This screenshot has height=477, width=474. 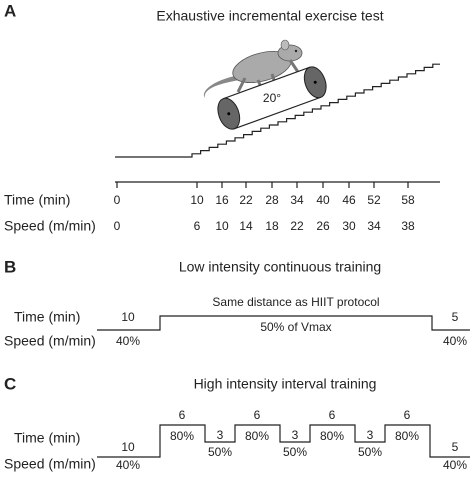 I want to click on panel-label: A, so click(x=10, y=10).